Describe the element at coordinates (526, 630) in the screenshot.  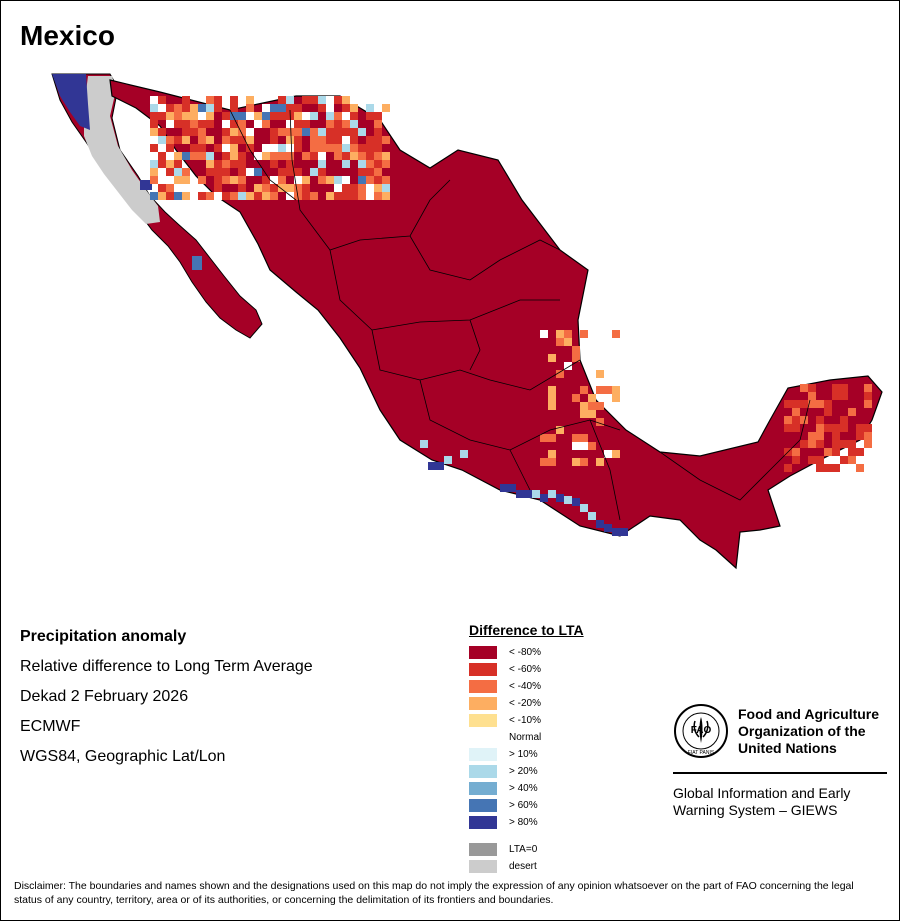
I see `legend-title: Difference to LTA` at that location.